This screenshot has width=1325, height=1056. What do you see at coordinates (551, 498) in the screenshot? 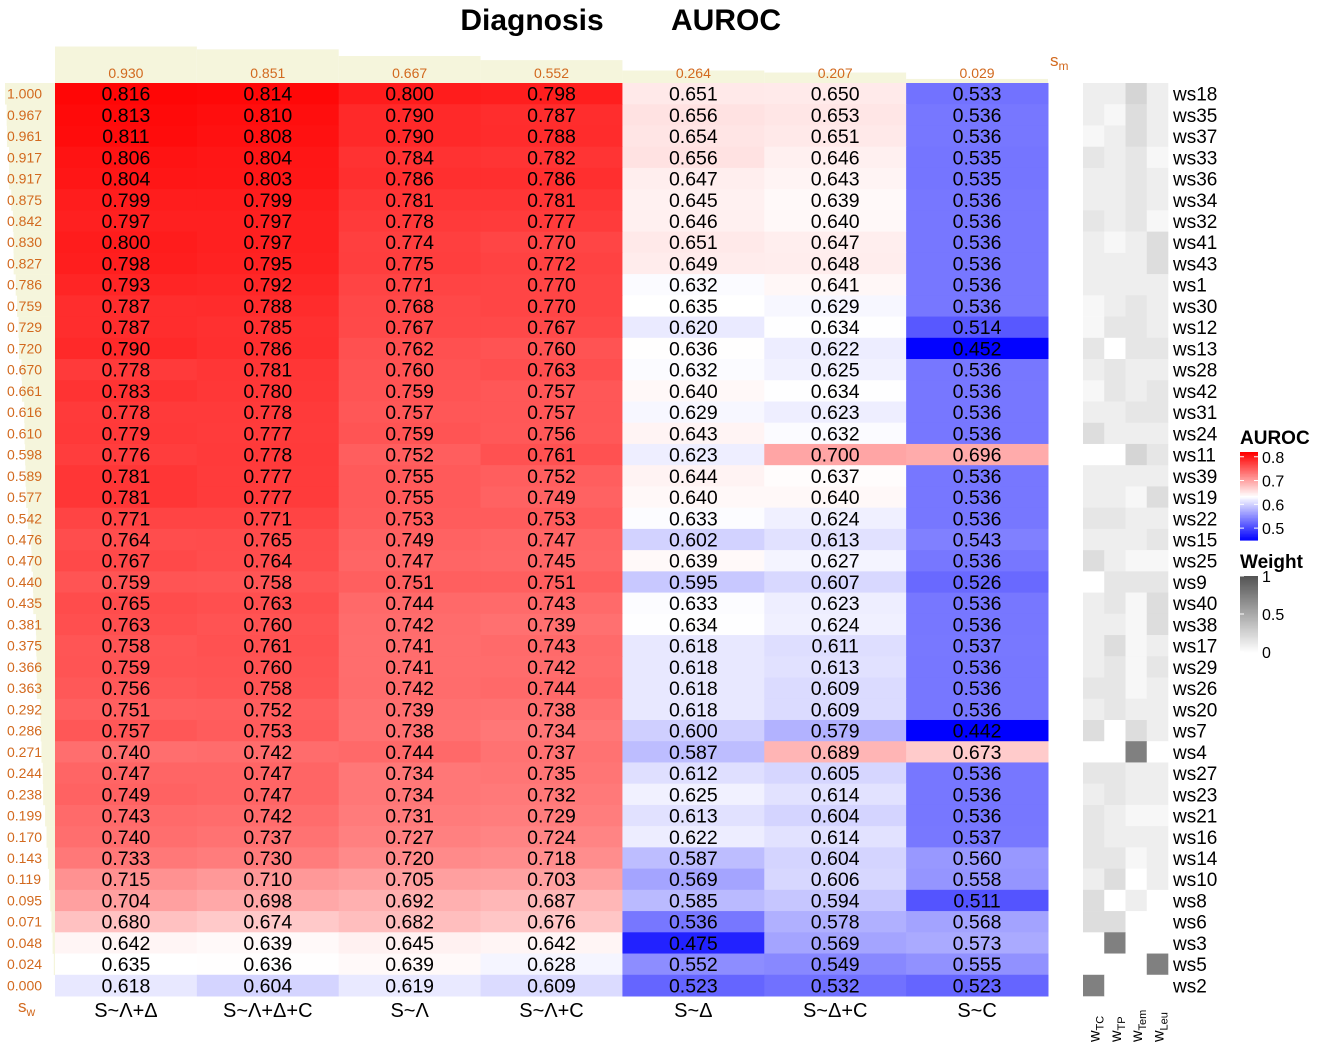
I see `cell-value: 0.749` at bounding box center [551, 498].